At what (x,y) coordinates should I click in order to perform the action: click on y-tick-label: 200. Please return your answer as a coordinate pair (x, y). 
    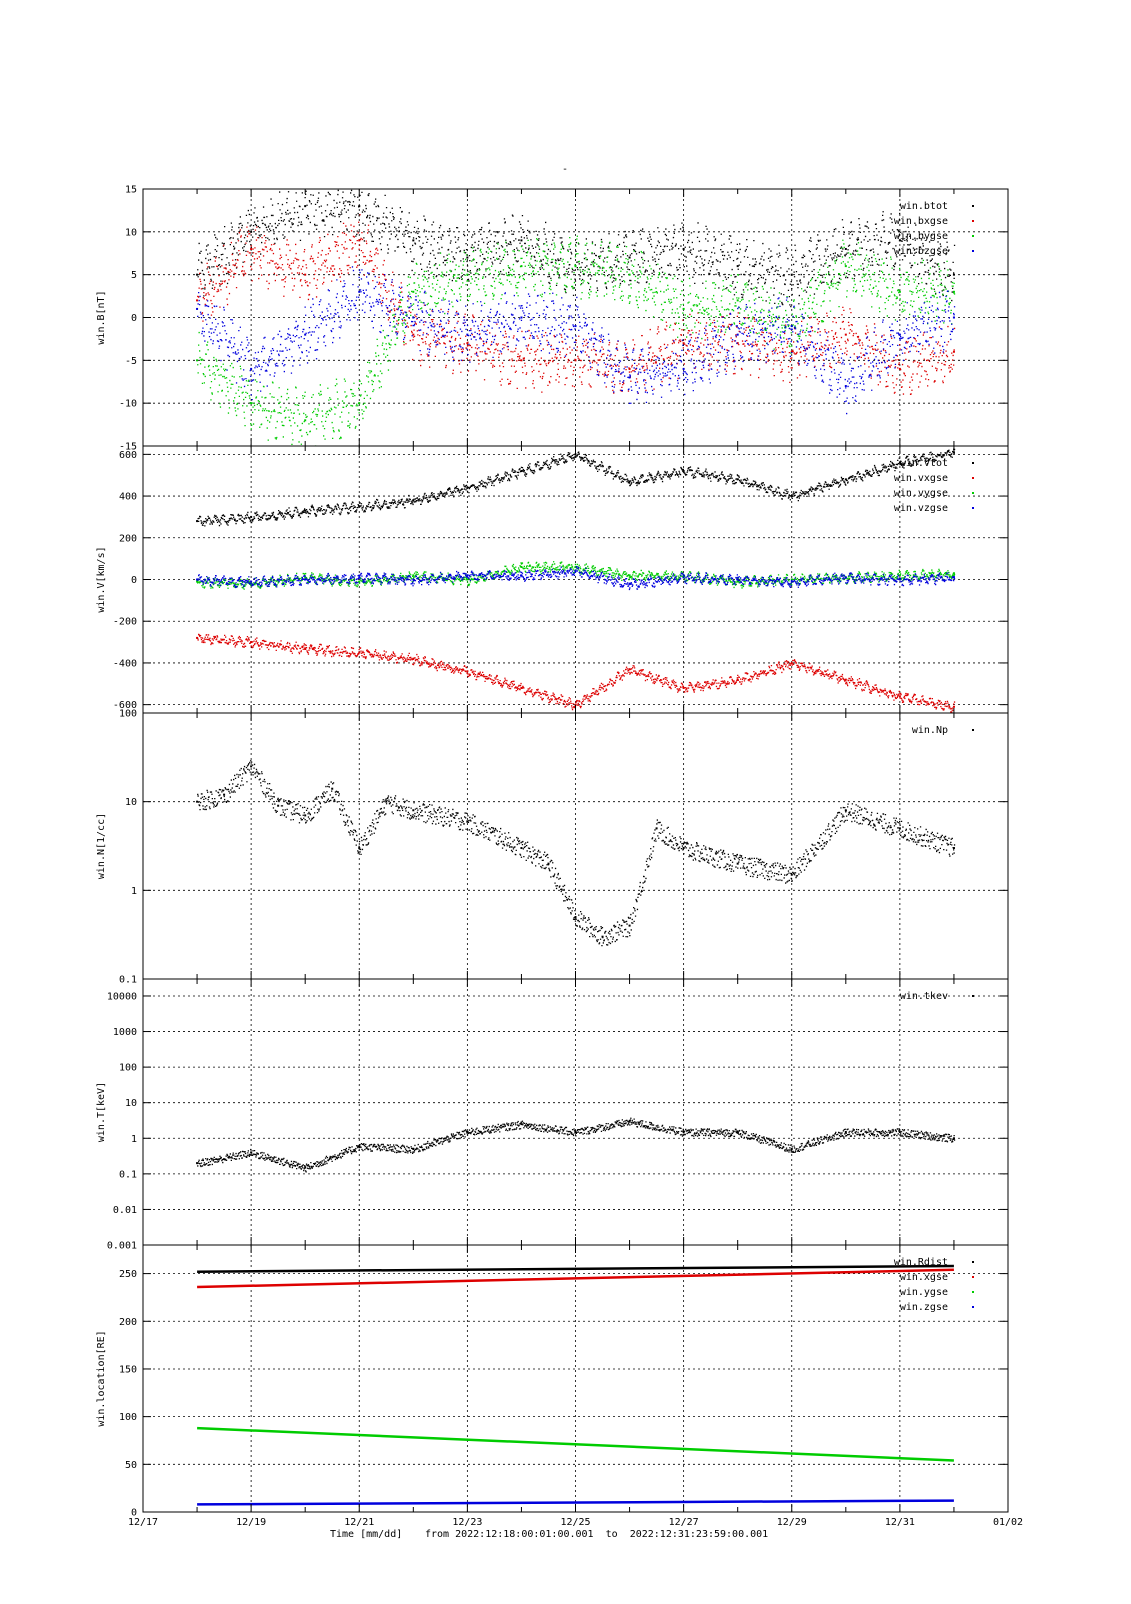
    Looking at the image, I should click on (128, 1322).